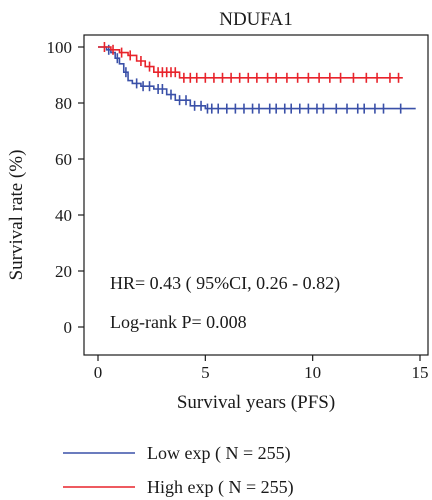 The image size is (432, 500). What do you see at coordinates (261, 368) in the screenshot?
I see `x-axis: 0 5 10 15` at bounding box center [261, 368].